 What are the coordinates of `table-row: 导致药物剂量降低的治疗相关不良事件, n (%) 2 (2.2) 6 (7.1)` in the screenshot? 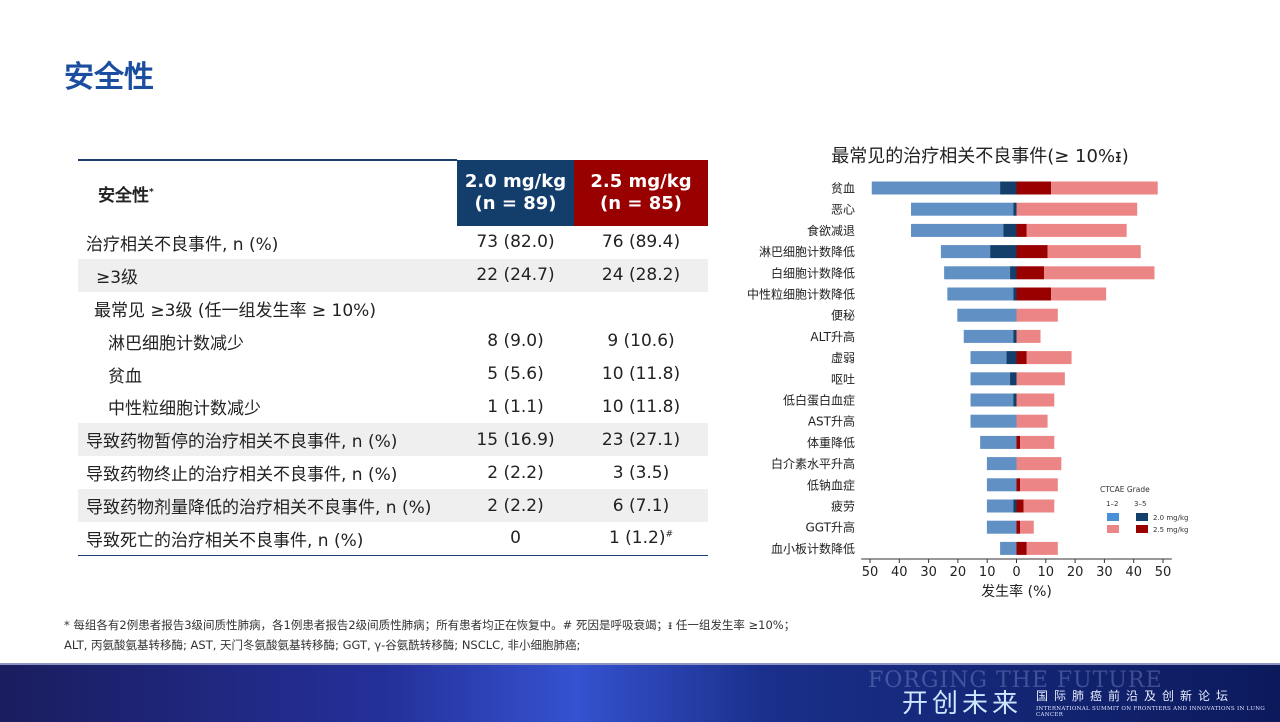 It's located at (393, 506).